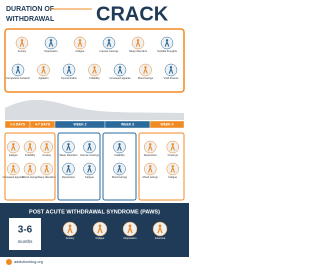 This screenshot has width=320, height=267. I want to click on timeline-segment, so click(167, 124).